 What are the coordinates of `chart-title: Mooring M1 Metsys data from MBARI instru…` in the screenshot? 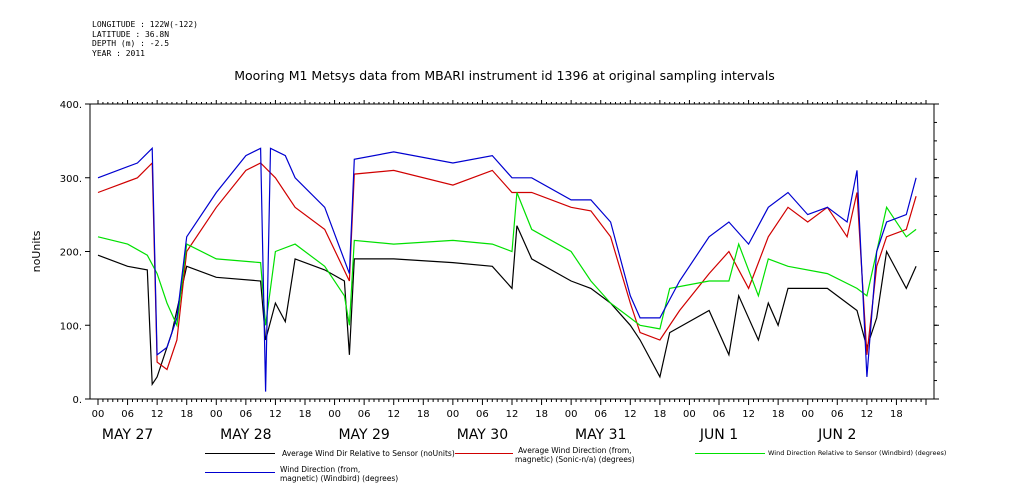 It's located at (504, 75).